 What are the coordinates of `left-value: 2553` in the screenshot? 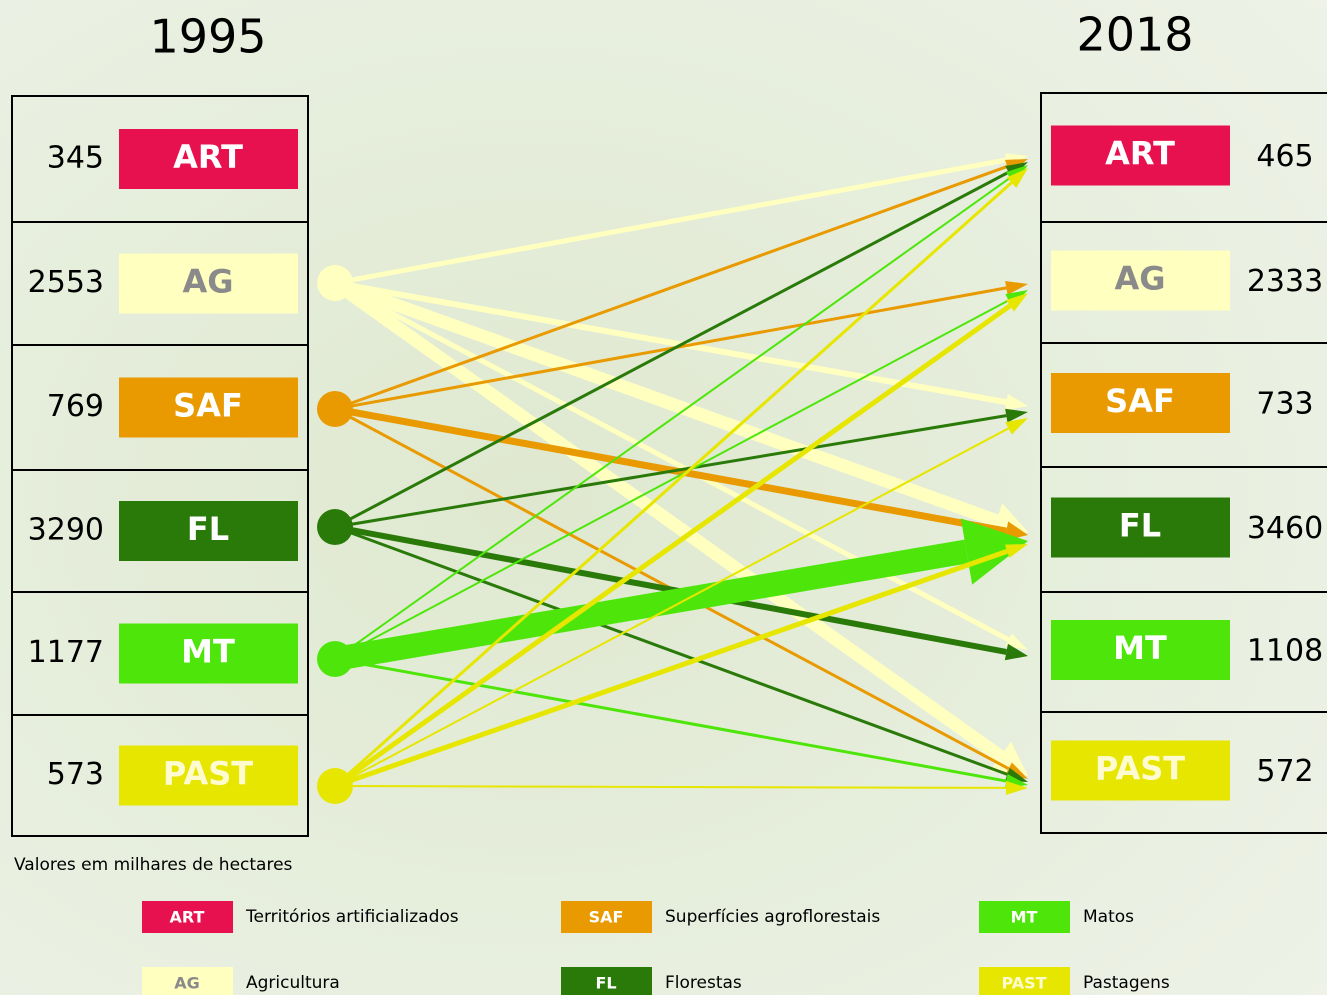 It's located at (66, 282).